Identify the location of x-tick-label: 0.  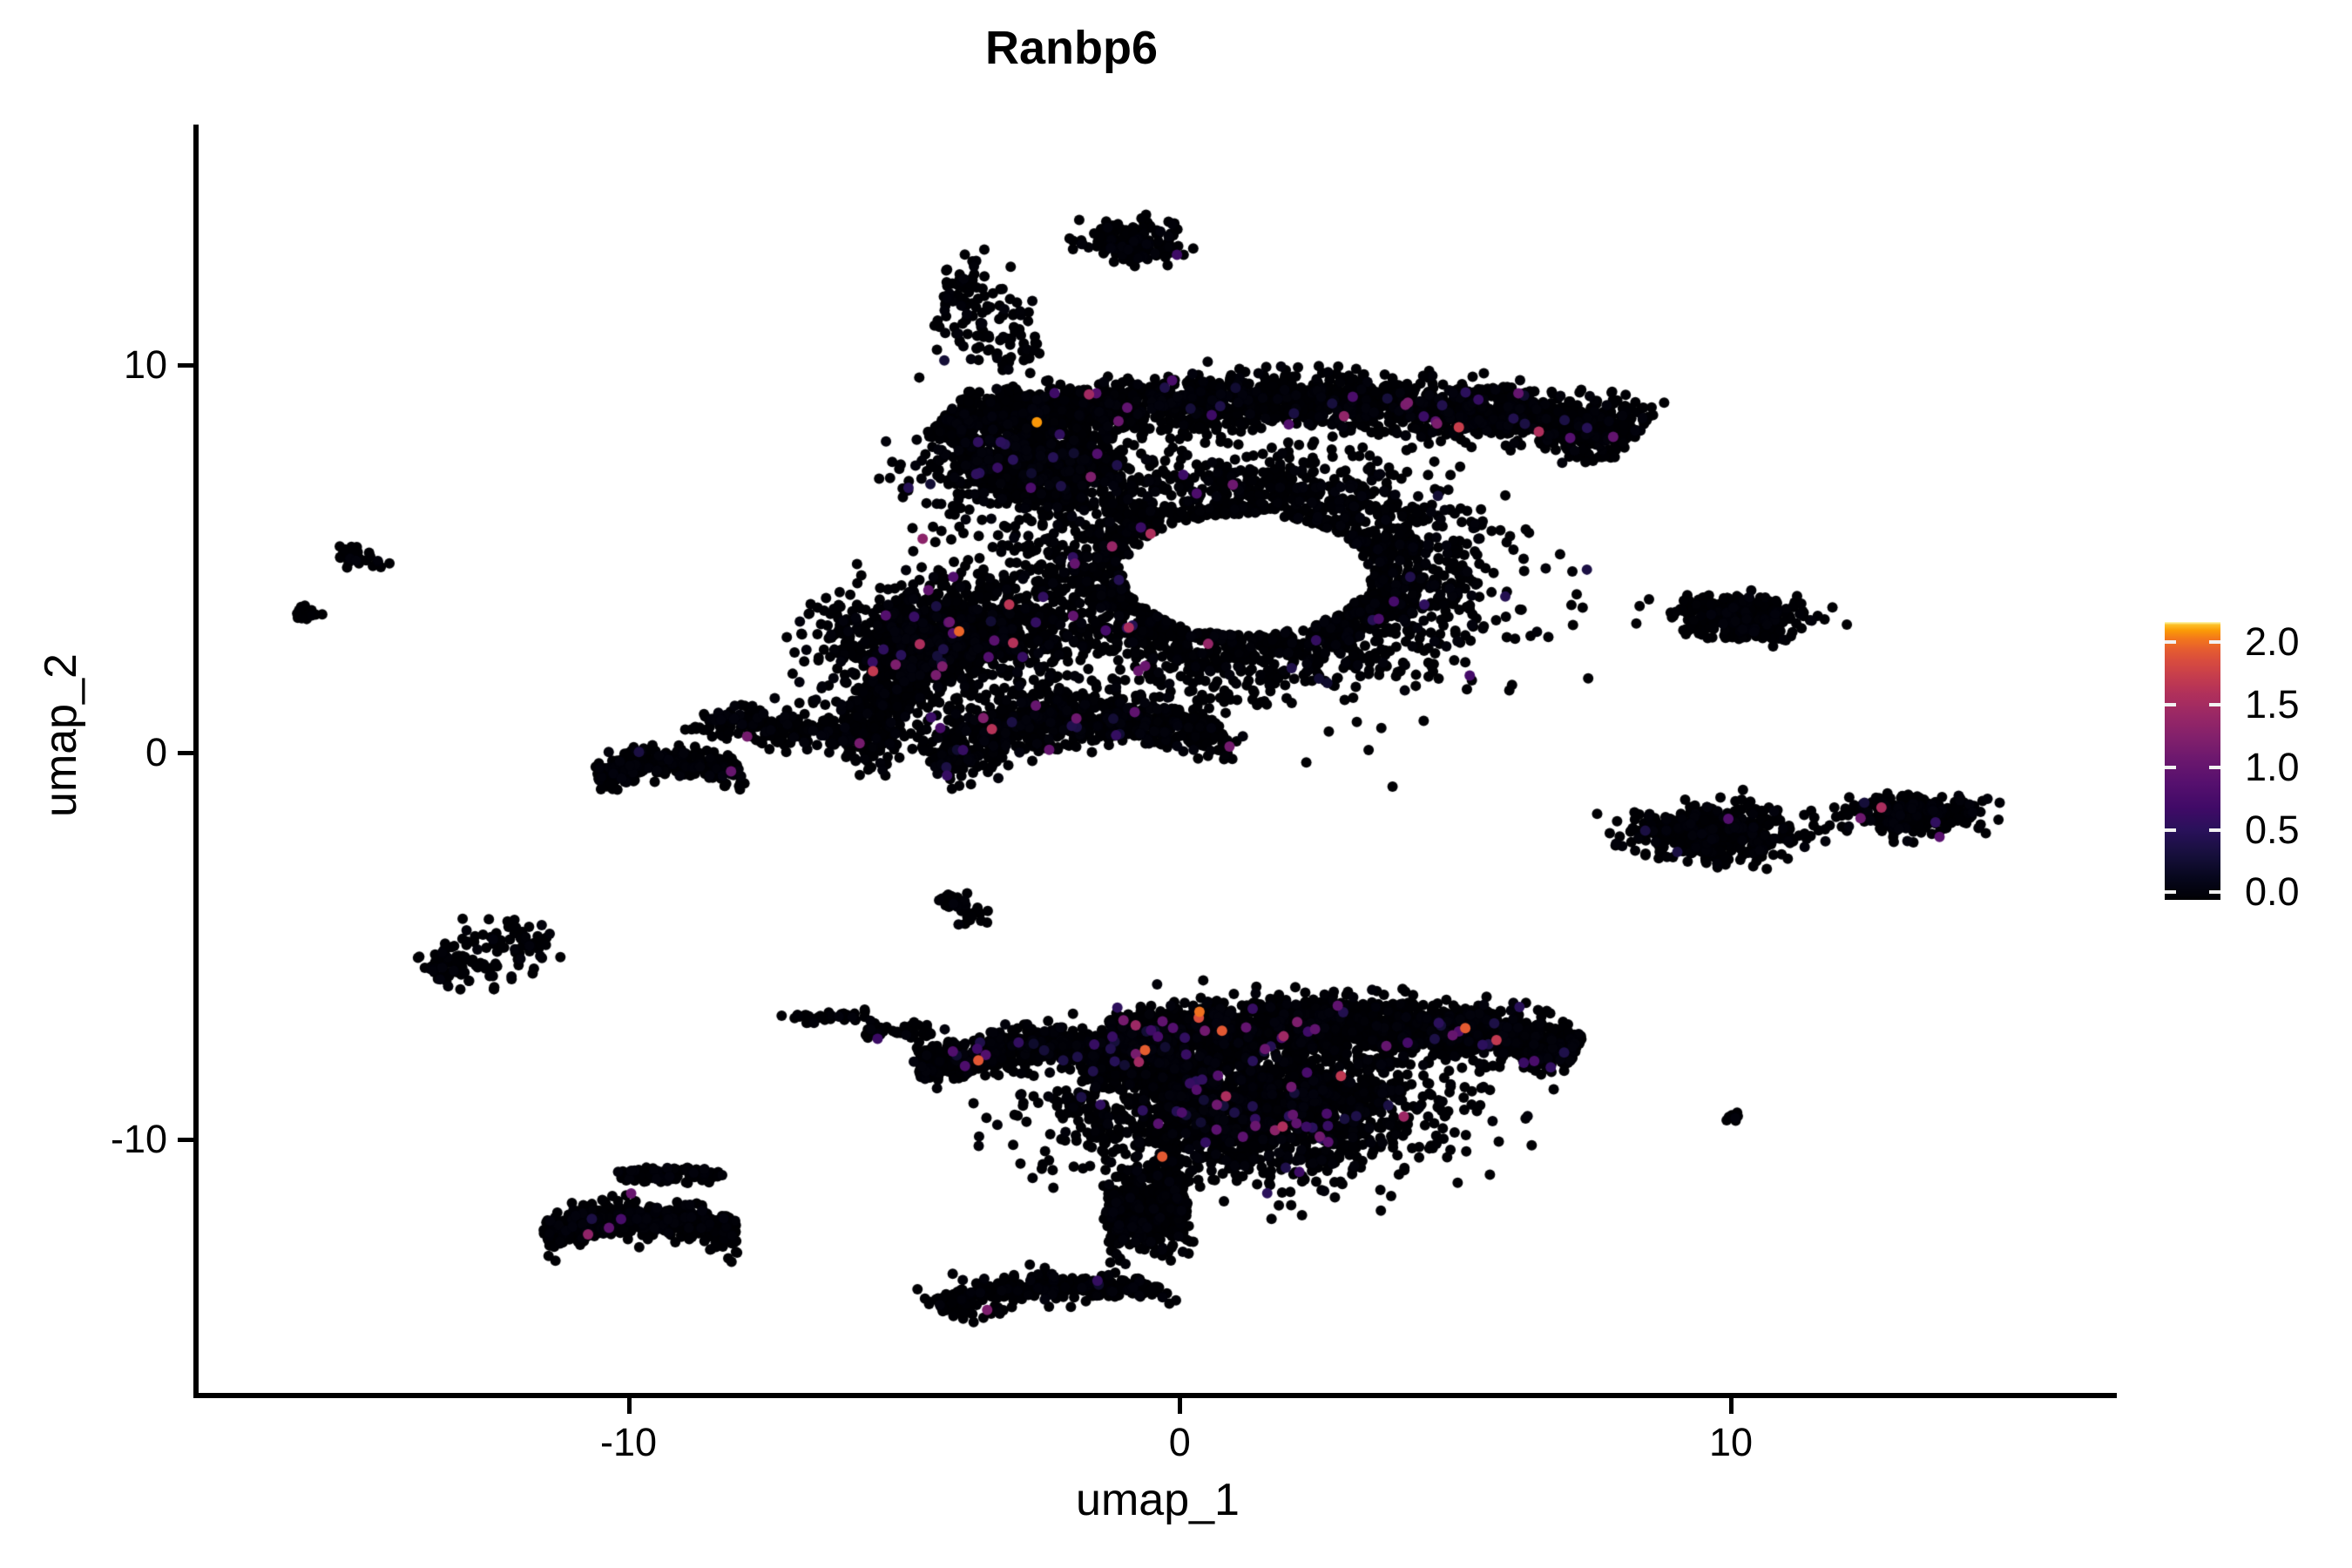
(1179, 1442).